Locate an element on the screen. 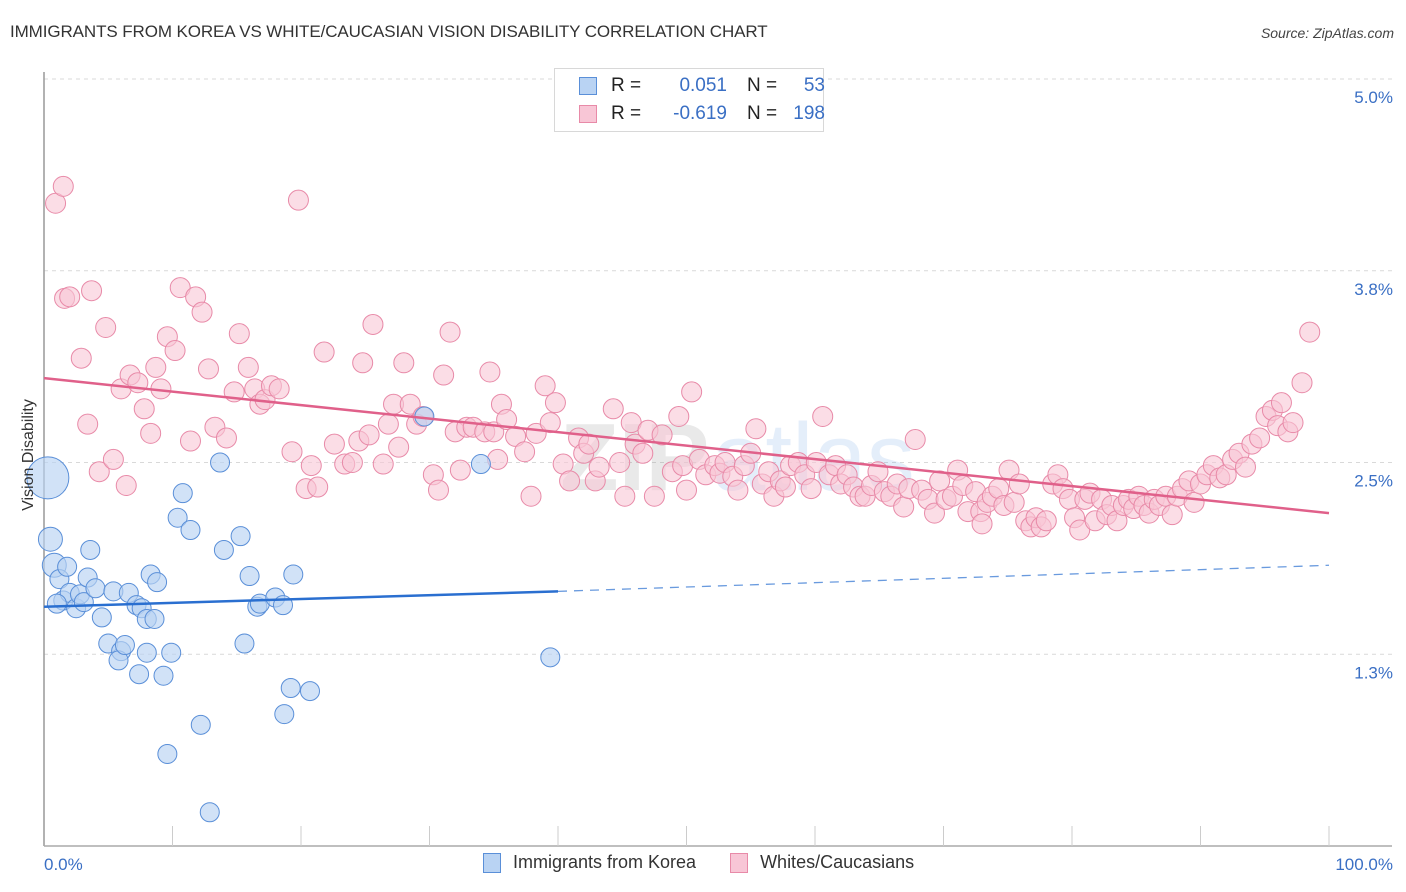 This screenshot has width=1406, height=892. whites-swatch is located at coordinates (588, 114).